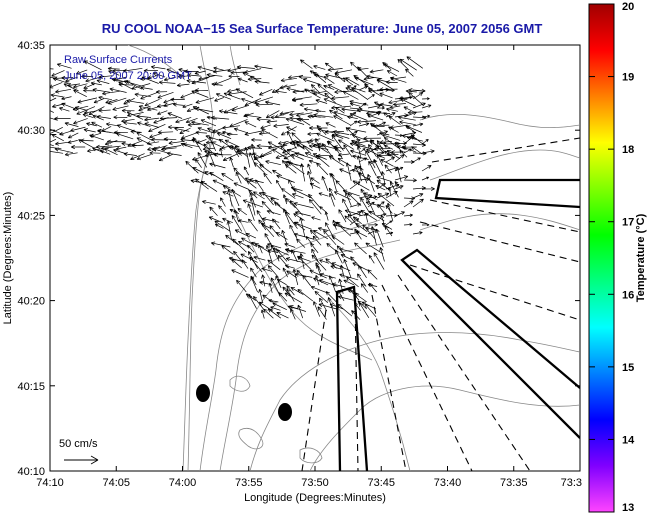 The width and height of the screenshot is (651, 518). Describe the element at coordinates (285, 412) in the screenshot. I see `marker-dot` at that location.